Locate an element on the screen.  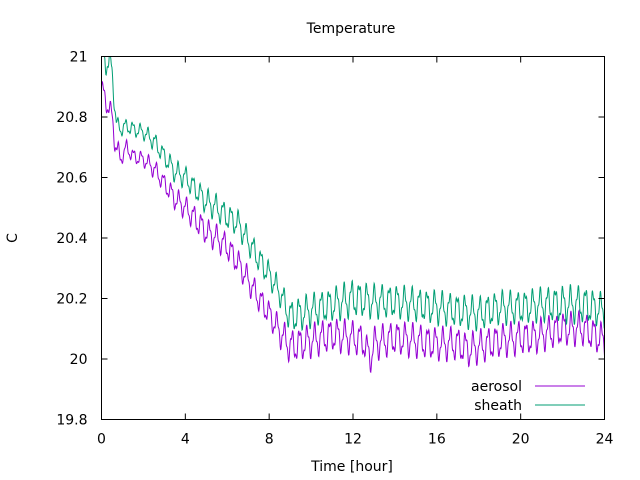
x-tick-label: 12 is located at coordinates (353, 440).